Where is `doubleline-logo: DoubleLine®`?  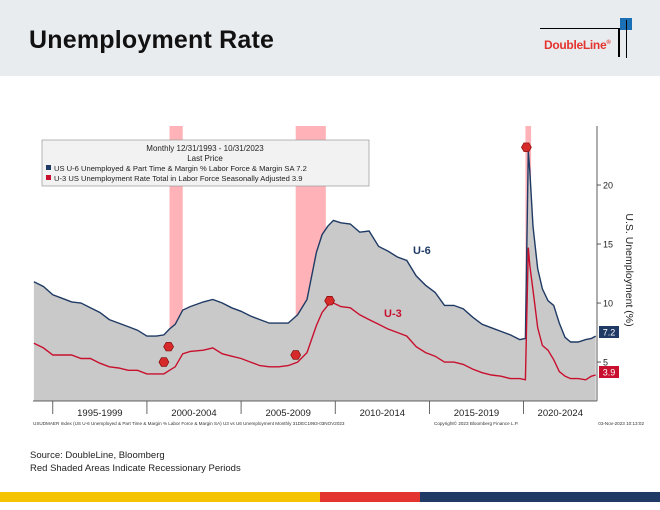 doubleline-logo: DoubleLine® is located at coordinates (586, 39).